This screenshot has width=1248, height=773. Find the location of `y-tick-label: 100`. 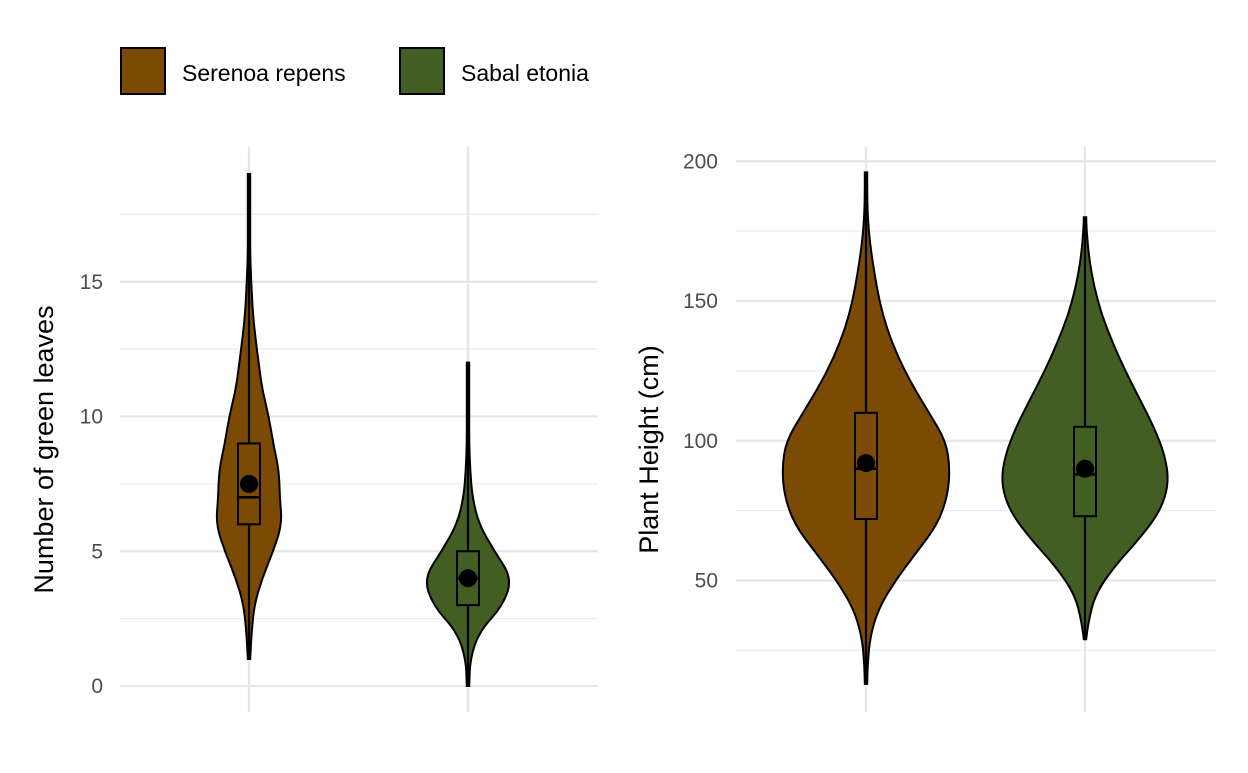

y-tick-label: 100 is located at coordinates (700, 441).